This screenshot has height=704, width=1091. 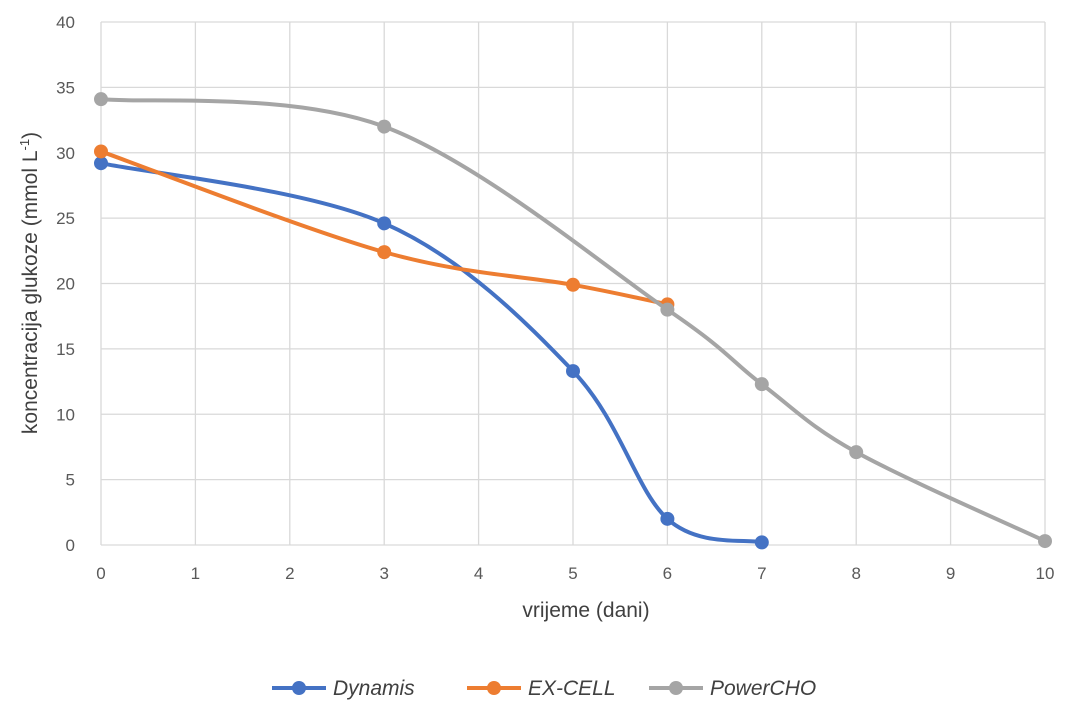 I want to click on y-tick-label: 10, so click(x=65, y=414).